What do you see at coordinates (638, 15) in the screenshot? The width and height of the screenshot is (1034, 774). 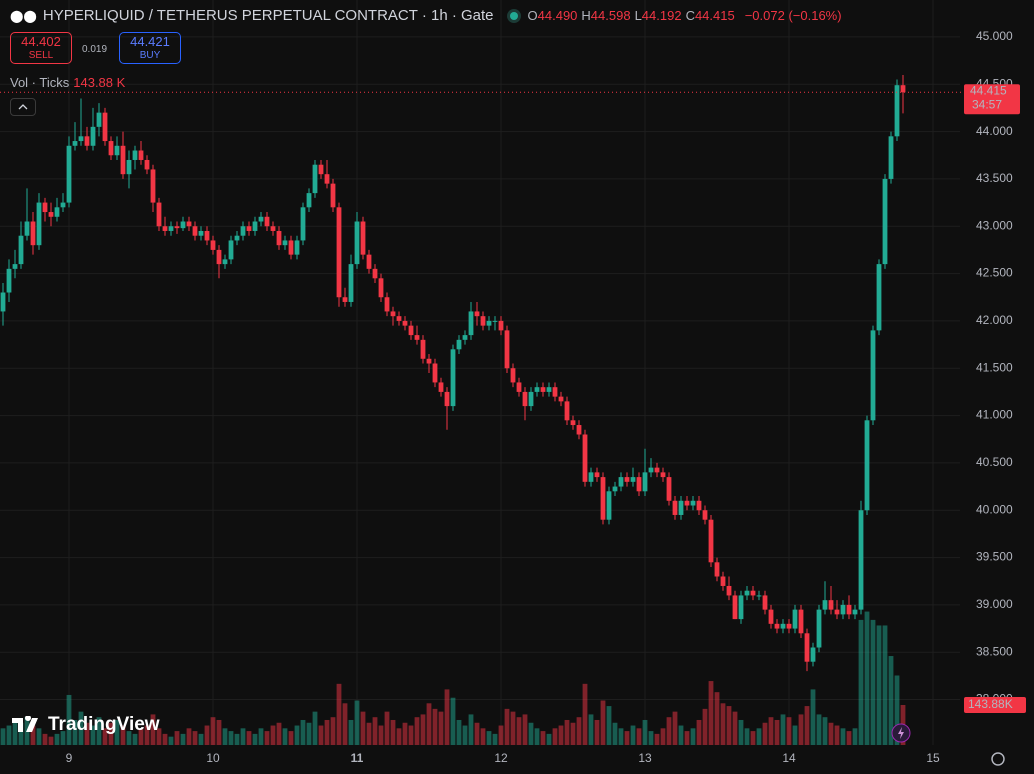 I see `ohlc-key: L` at bounding box center [638, 15].